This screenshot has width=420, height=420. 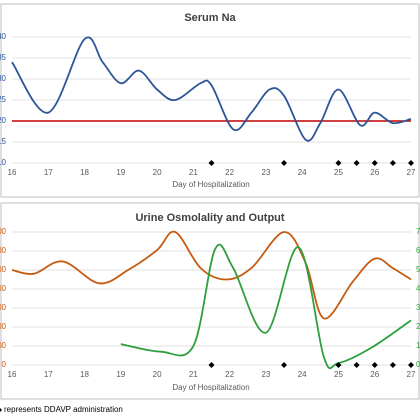 What do you see at coordinates (3, 250) in the screenshot?
I see `y-tick-label: 600` at bounding box center [3, 250].